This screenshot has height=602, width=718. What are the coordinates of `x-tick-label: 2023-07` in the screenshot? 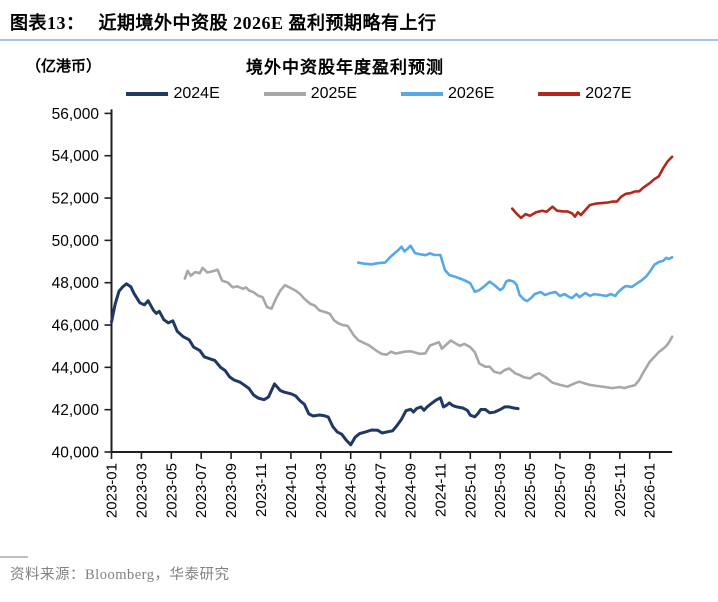 It's located at (201, 490).